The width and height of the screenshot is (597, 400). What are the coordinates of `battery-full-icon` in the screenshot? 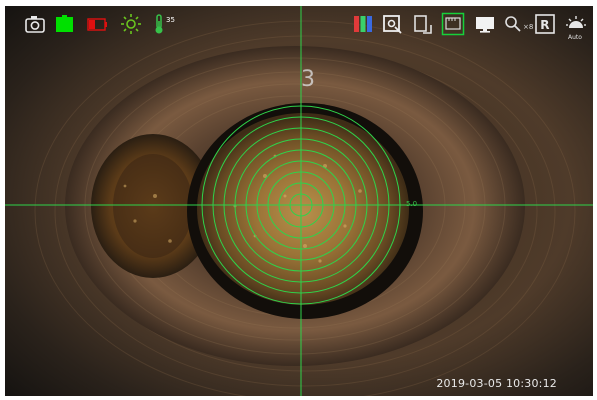 It's located at (65, 24).